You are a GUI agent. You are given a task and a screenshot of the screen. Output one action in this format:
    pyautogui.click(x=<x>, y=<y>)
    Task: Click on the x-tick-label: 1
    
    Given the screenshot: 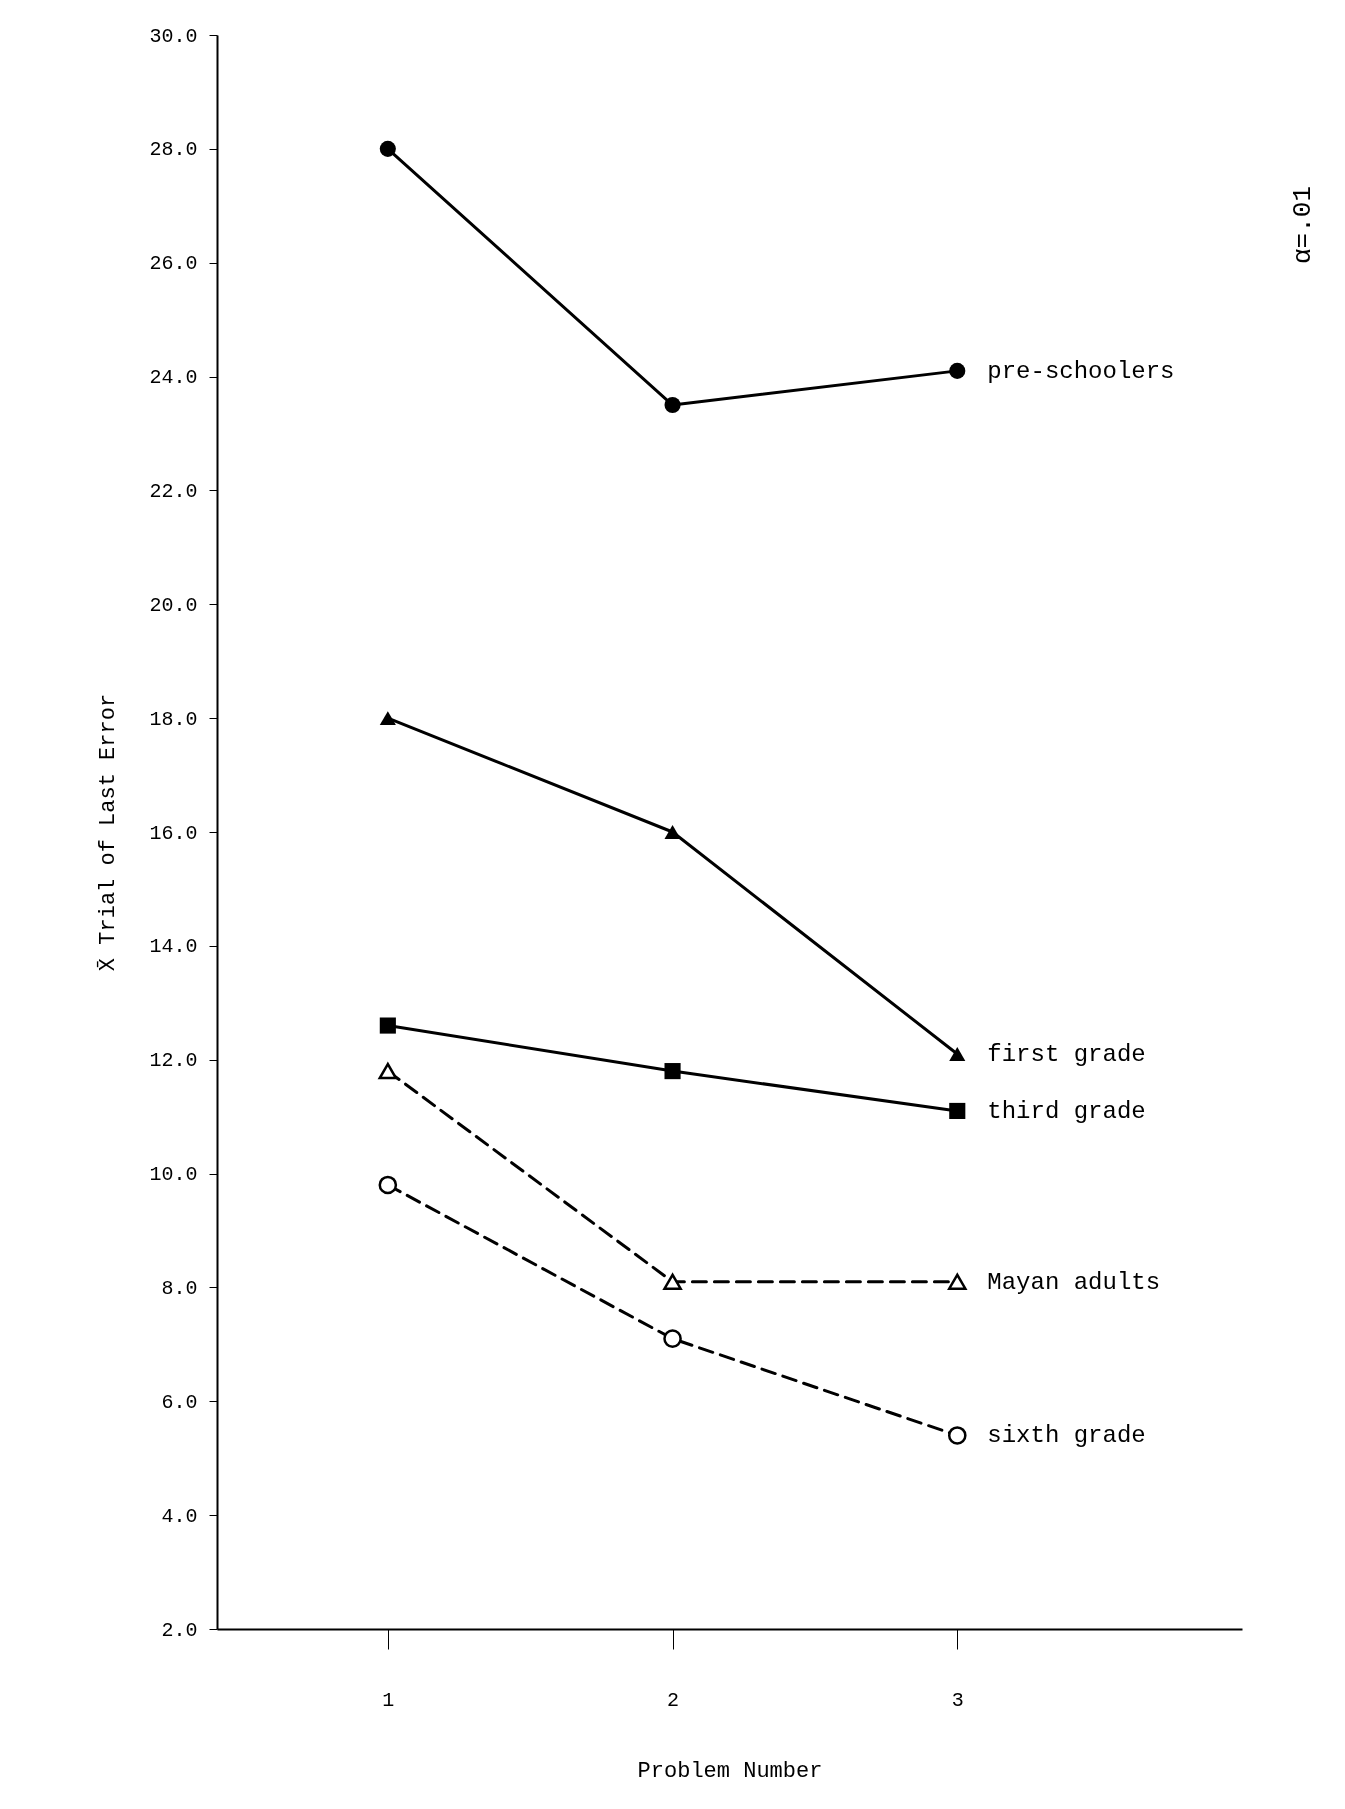 What is the action you would take?
    pyautogui.click(x=388, y=1700)
    